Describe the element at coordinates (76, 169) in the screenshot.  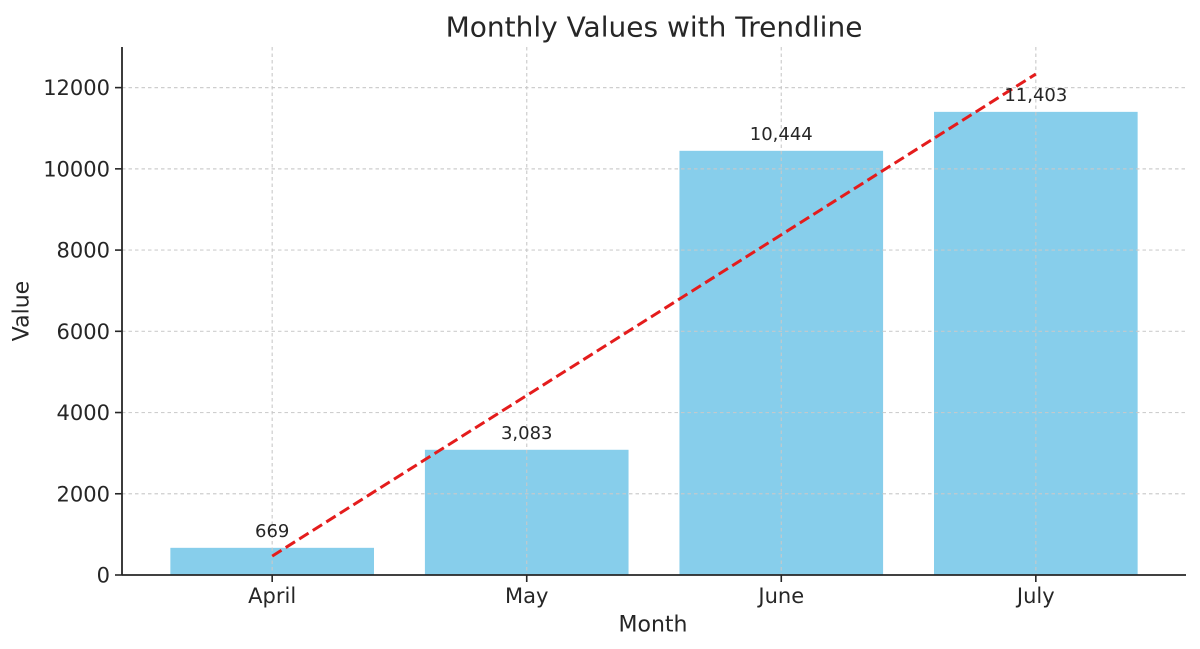
I see `y-tick-label: 10000` at that location.